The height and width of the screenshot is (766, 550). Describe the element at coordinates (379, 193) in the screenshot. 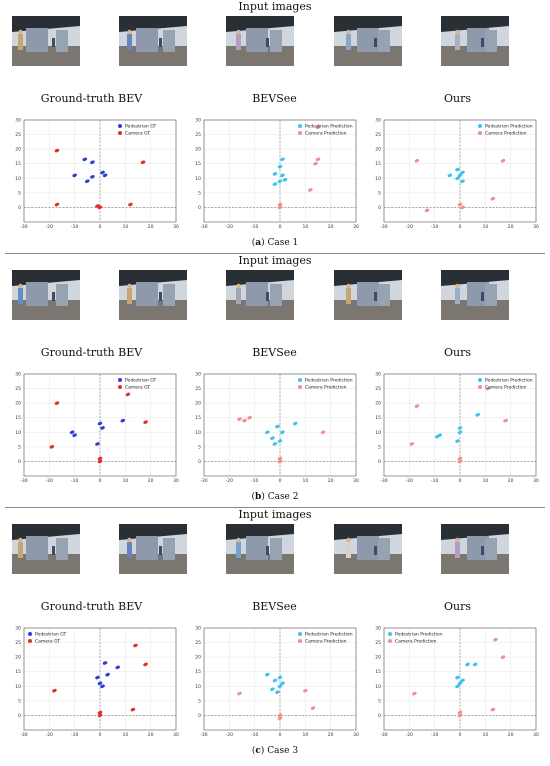

I see `y-tick-label: 5` at that location.